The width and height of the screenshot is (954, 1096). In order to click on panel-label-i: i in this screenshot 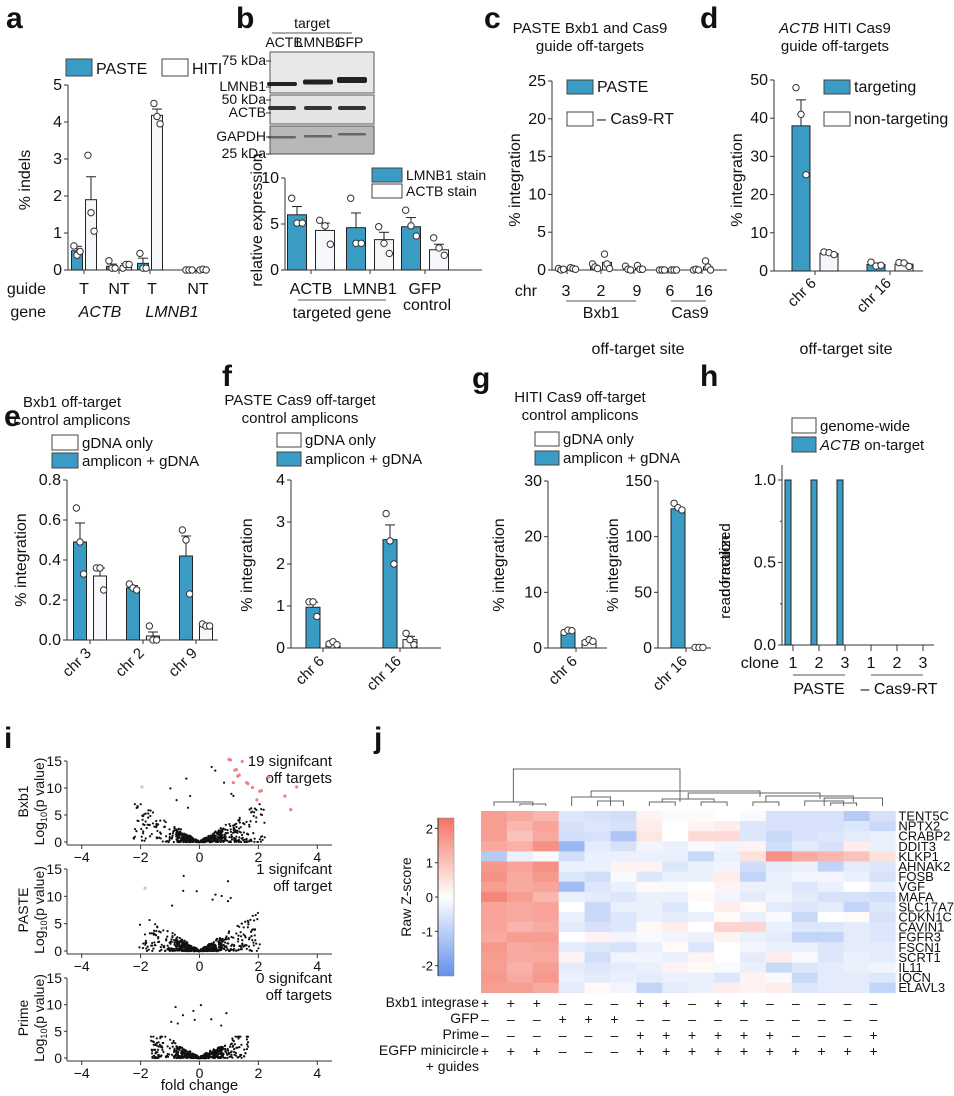, I will do `click(8, 738)`.